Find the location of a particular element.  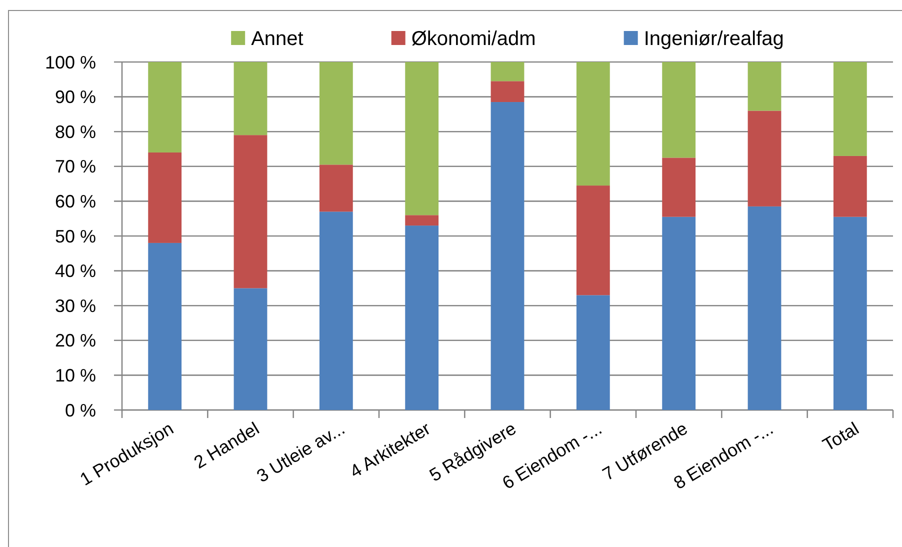

y-tick-label: 80 % is located at coordinates (75, 132).